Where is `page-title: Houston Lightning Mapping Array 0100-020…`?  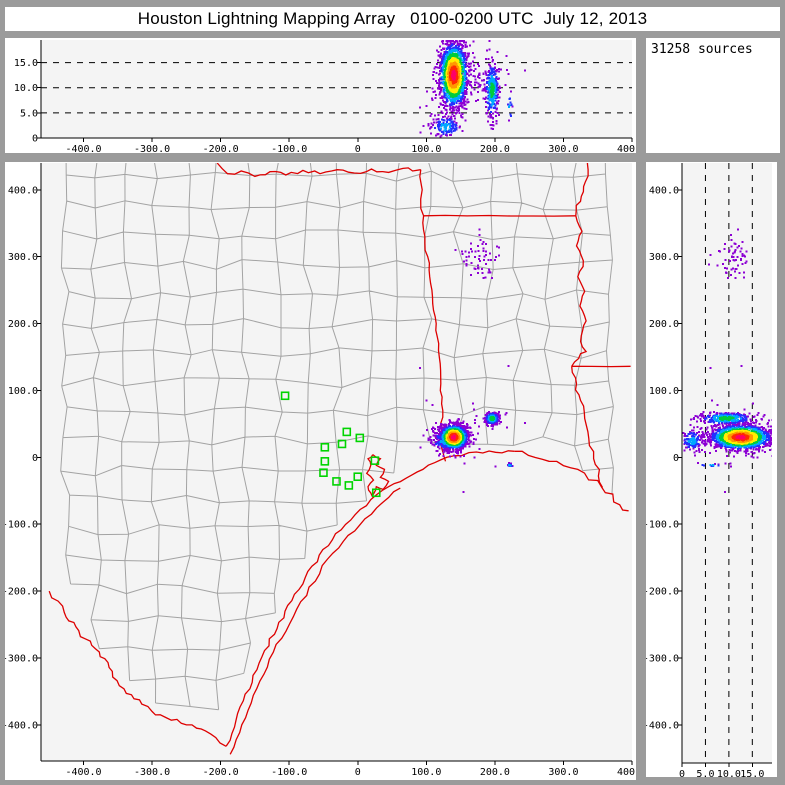
page-title: Houston Lightning Mapping Array 0100-020… is located at coordinates (392, 18).